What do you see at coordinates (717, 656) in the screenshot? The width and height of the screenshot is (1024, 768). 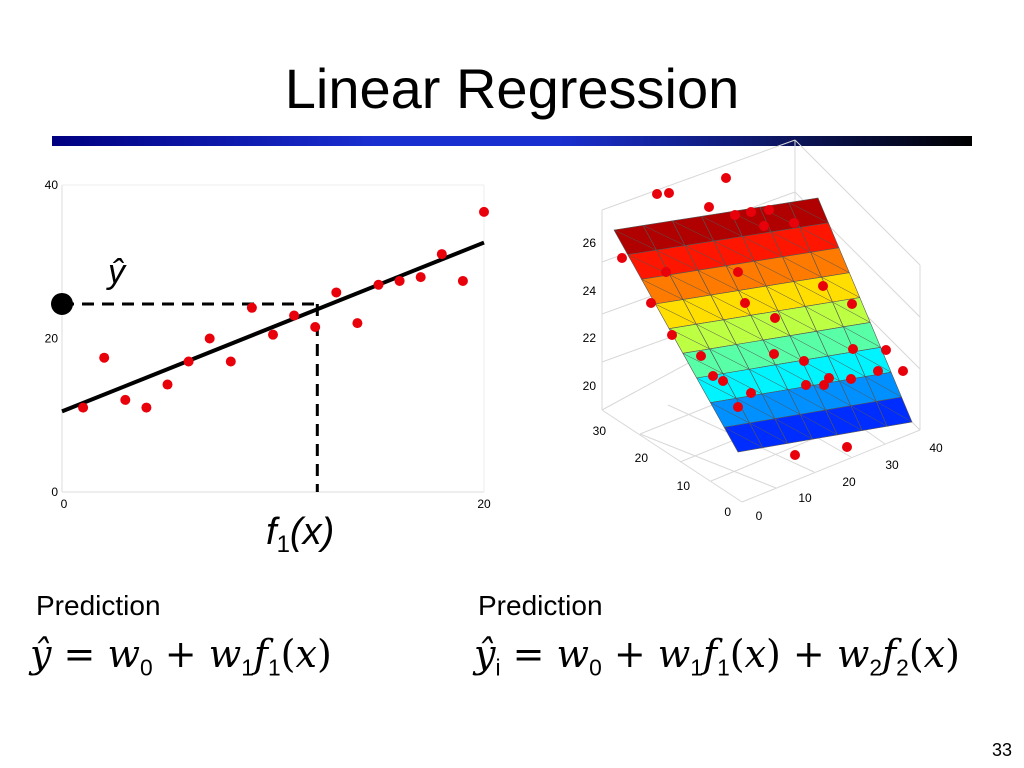 I see `right-prediction-formula: ŷi = w0 + w1f1(x) + w2f2(x)` at bounding box center [717, 656].